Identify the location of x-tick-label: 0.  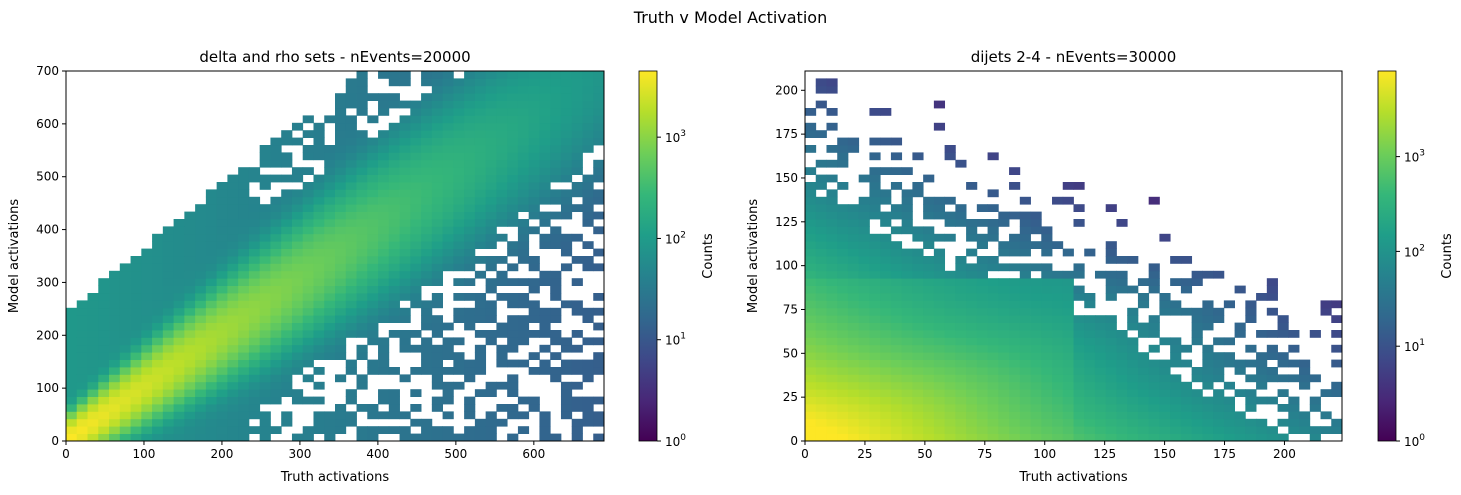
(66, 454).